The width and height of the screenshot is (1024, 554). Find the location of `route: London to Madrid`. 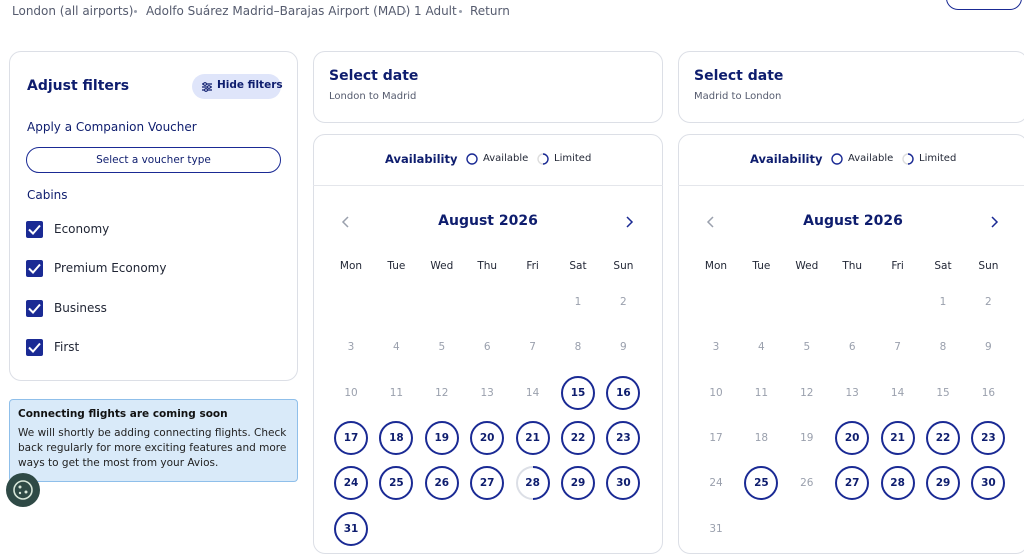

route: London to Madrid is located at coordinates (373, 96).